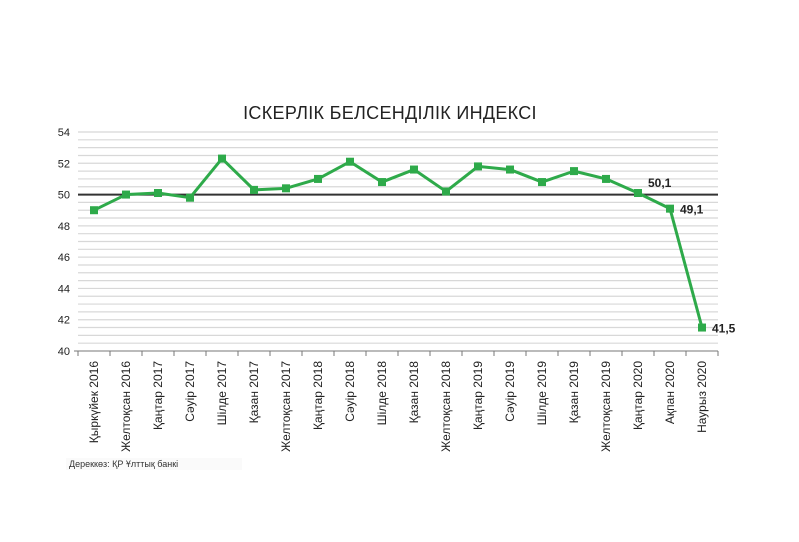 This screenshot has width=799, height=542. What do you see at coordinates (382, 393) in the screenshot?
I see `x-tick-label: Шілде 2018` at bounding box center [382, 393].